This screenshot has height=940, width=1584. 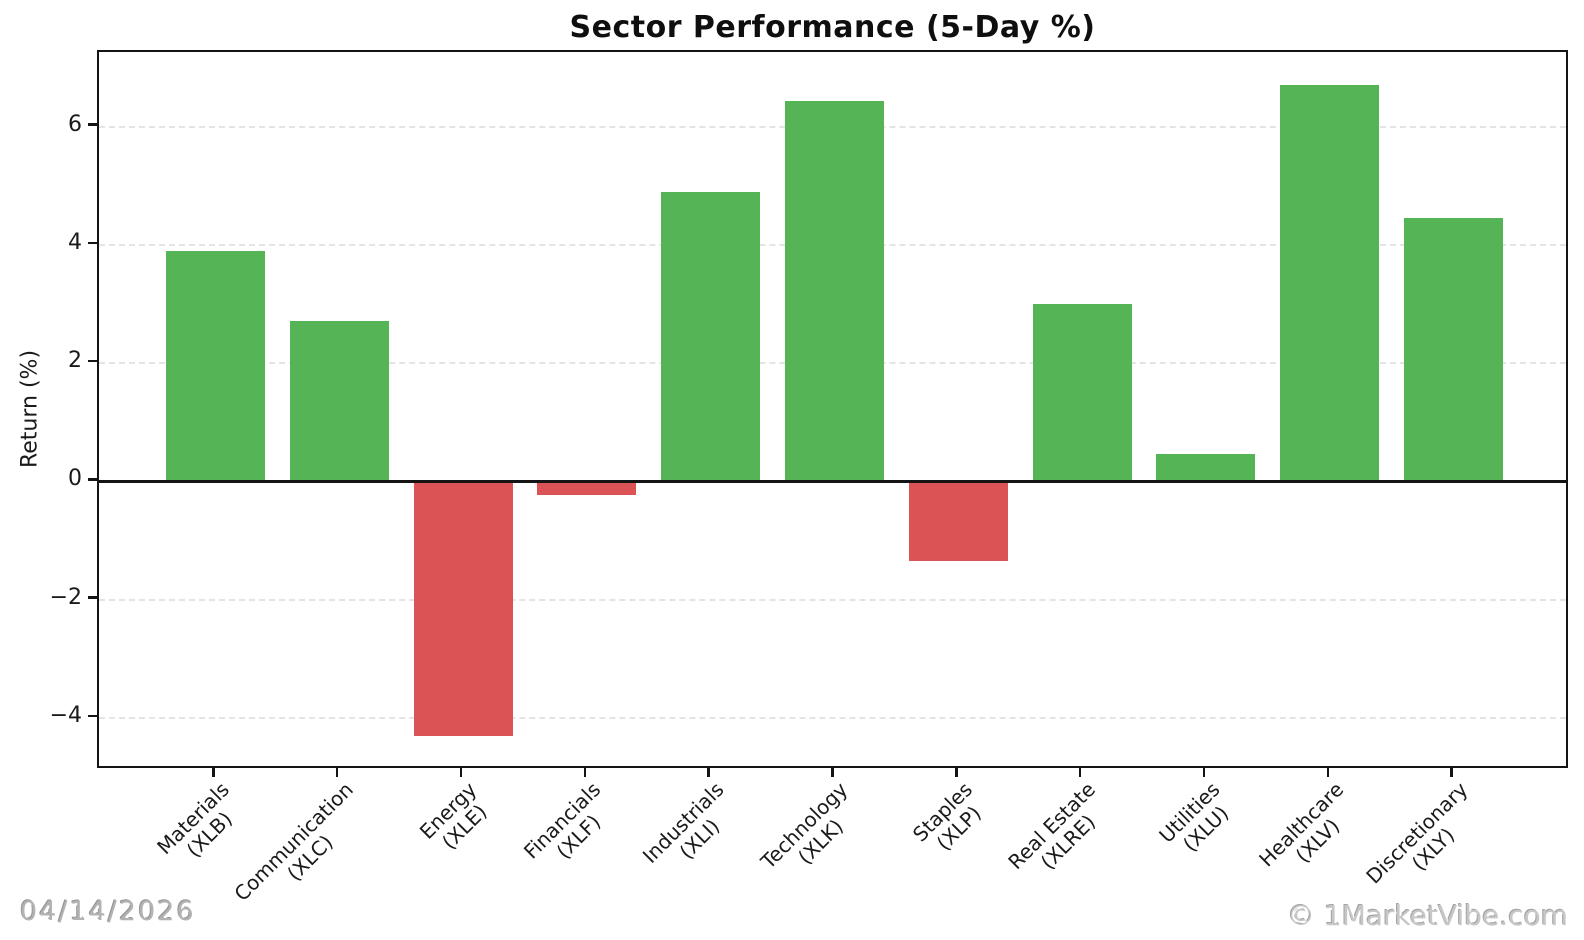 What do you see at coordinates (1454, 350) in the screenshot?
I see `bar-discretionary-xly` at bounding box center [1454, 350].